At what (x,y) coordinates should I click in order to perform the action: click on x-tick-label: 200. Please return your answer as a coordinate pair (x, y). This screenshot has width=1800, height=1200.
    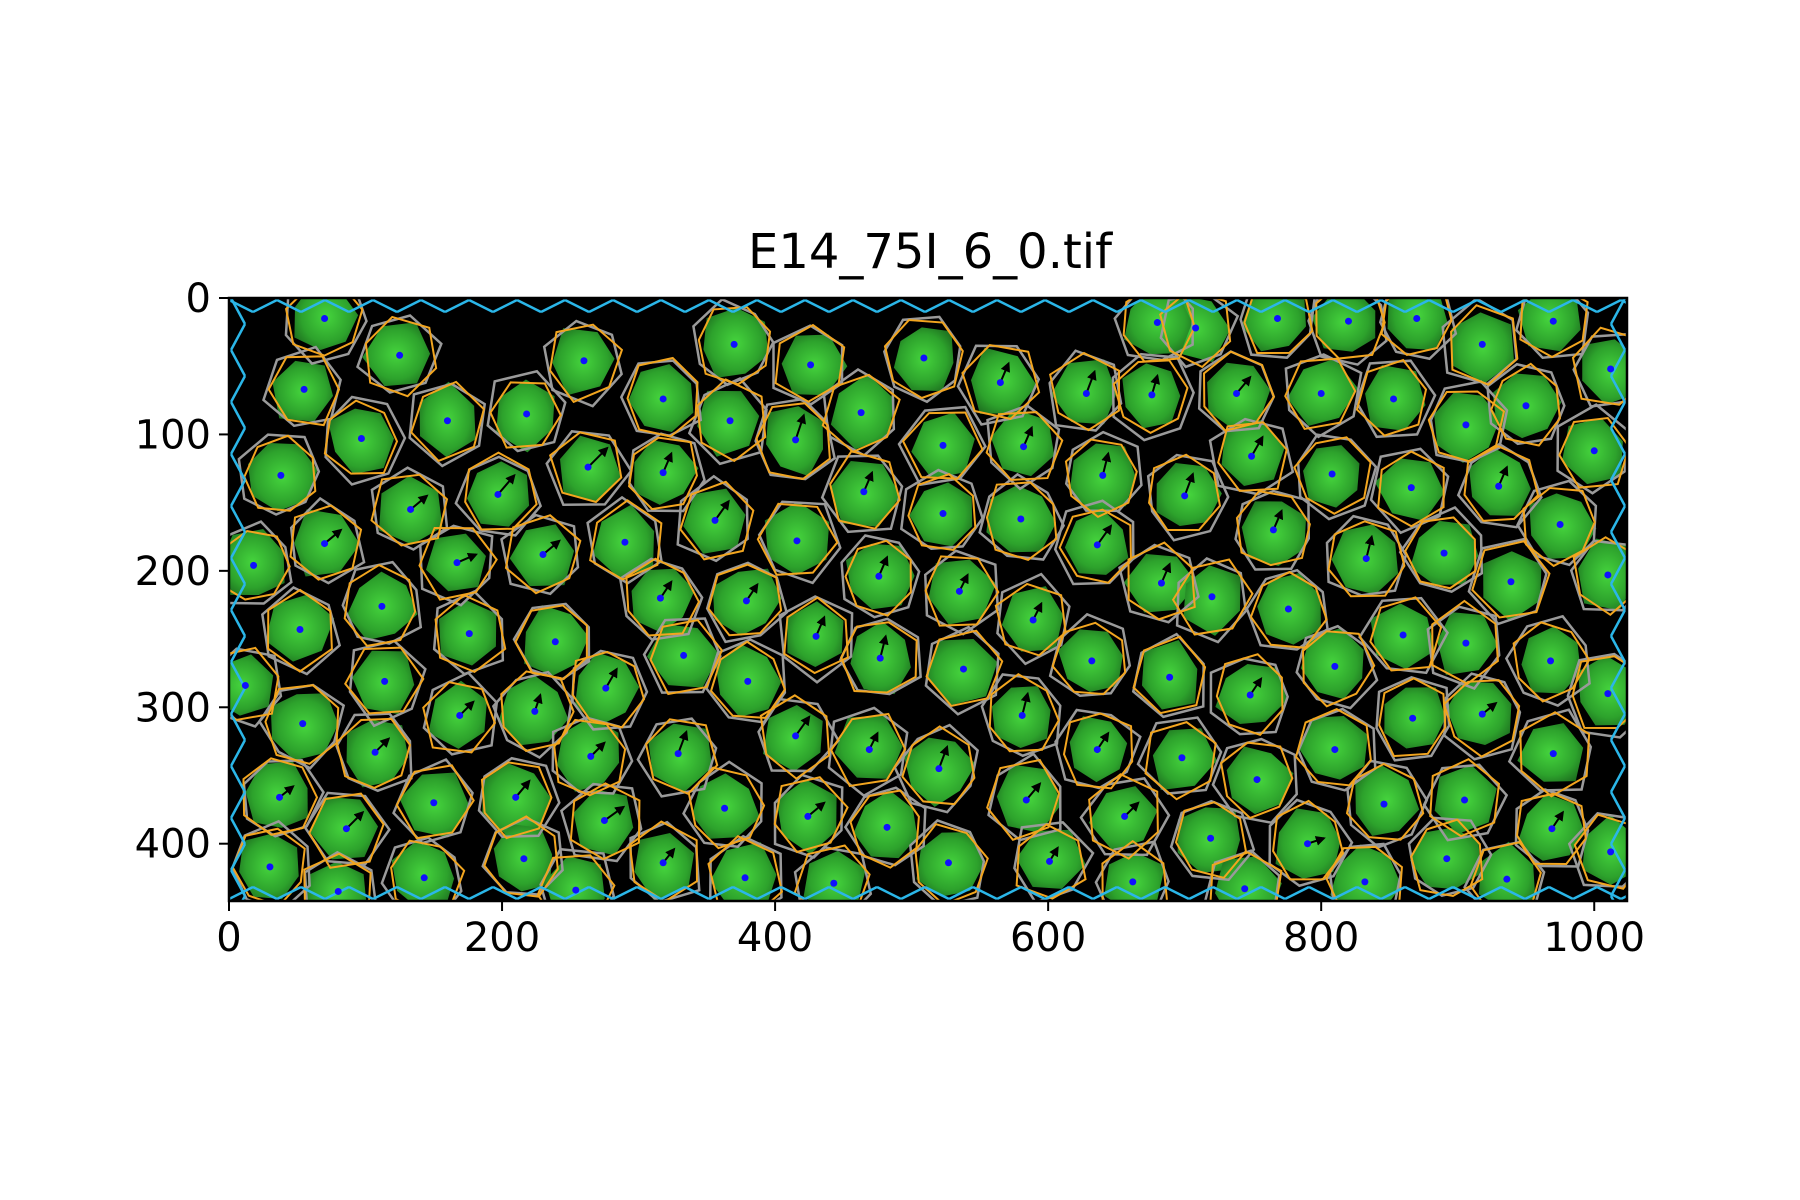
    Looking at the image, I should click on (502, 938).